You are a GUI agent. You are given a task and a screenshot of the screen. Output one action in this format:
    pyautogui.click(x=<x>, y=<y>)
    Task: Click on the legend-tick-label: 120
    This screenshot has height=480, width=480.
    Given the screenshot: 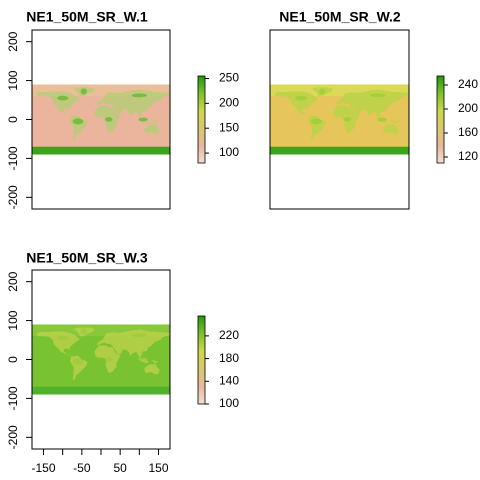 What is the action you would take?
    pyautogui.click(x=468, y=156)
    